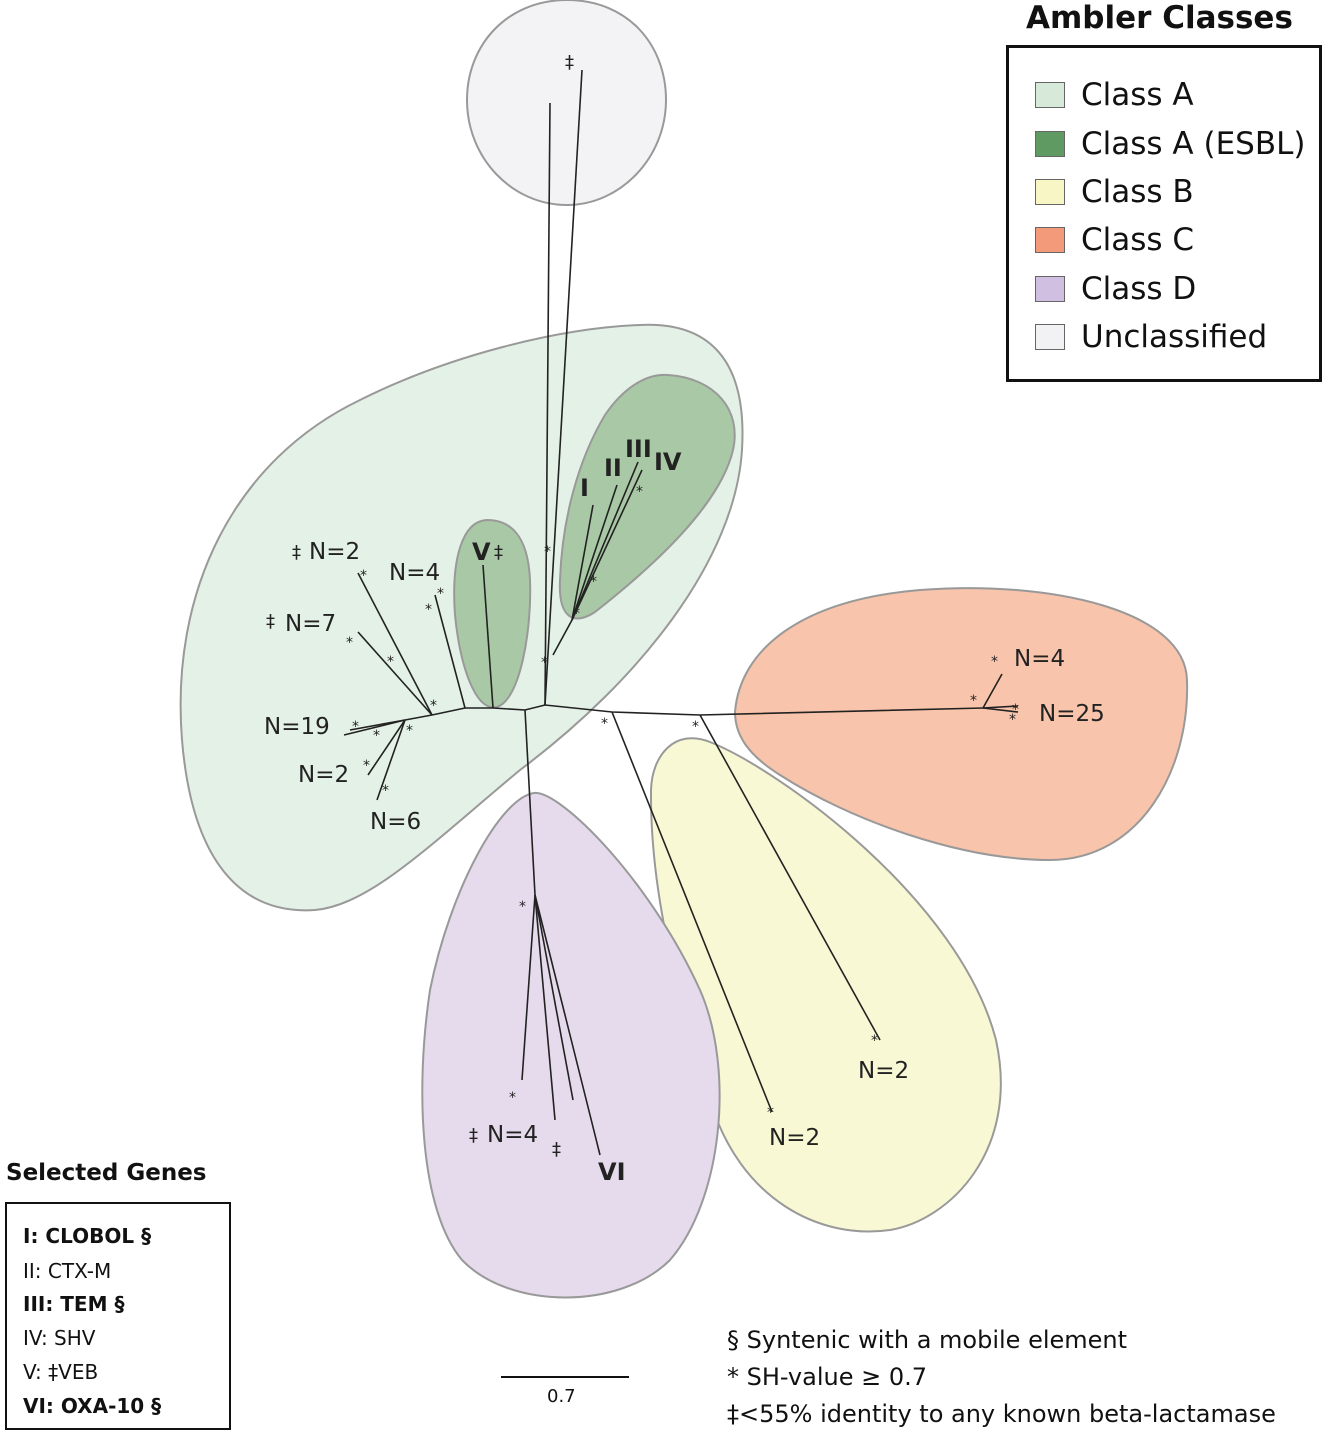 This screenshot has width=1333, height=1435. Describe the element at coordinates (1174, 337) in the screenshot. I see `legend-label: Unclassified` at that location.